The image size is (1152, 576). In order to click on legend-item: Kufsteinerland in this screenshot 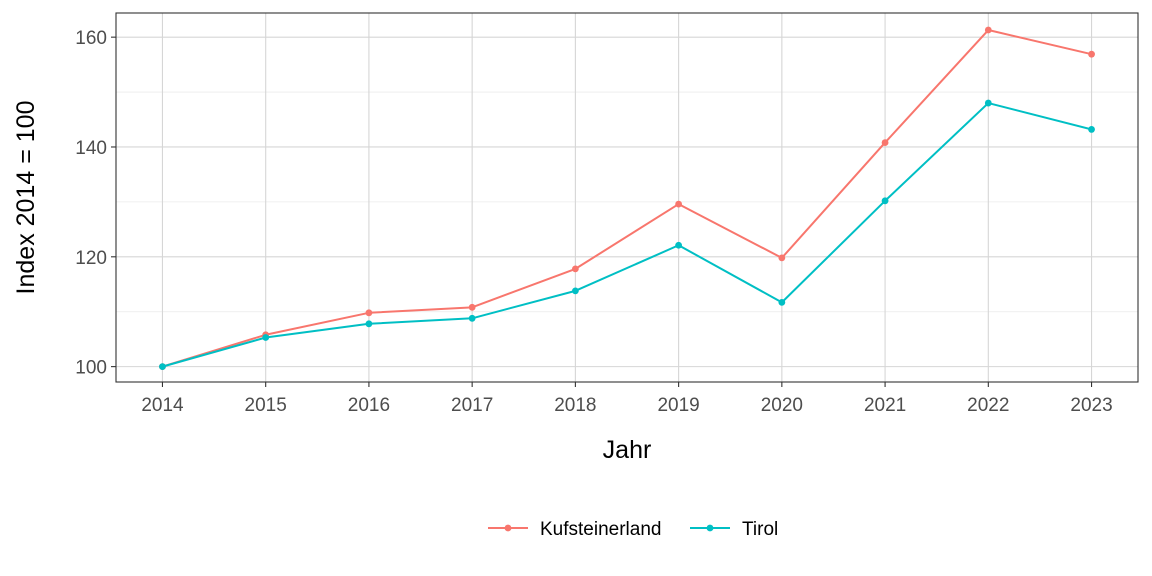, I will do `click(574, 529)`.